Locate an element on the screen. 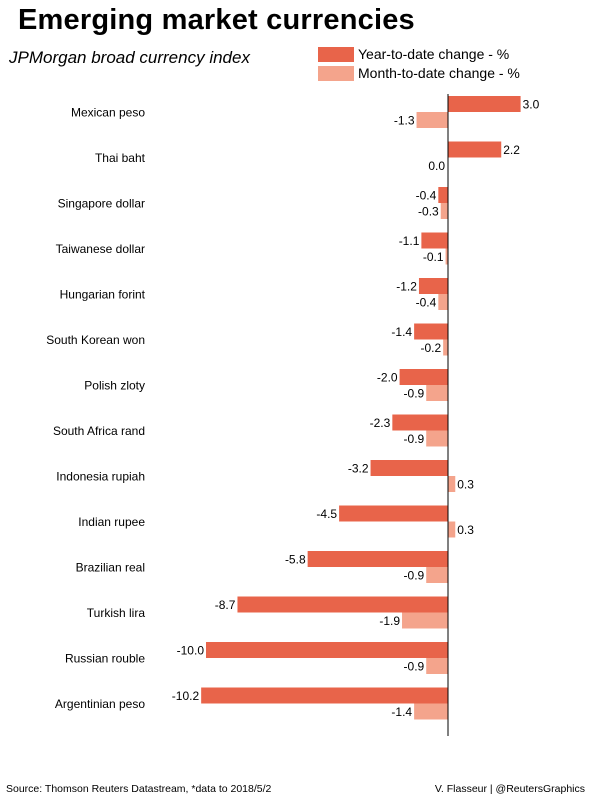 The width and height of the screenshot is (607, 811). data-label-mtd: -1.9 is located at coordinates (389, 621).